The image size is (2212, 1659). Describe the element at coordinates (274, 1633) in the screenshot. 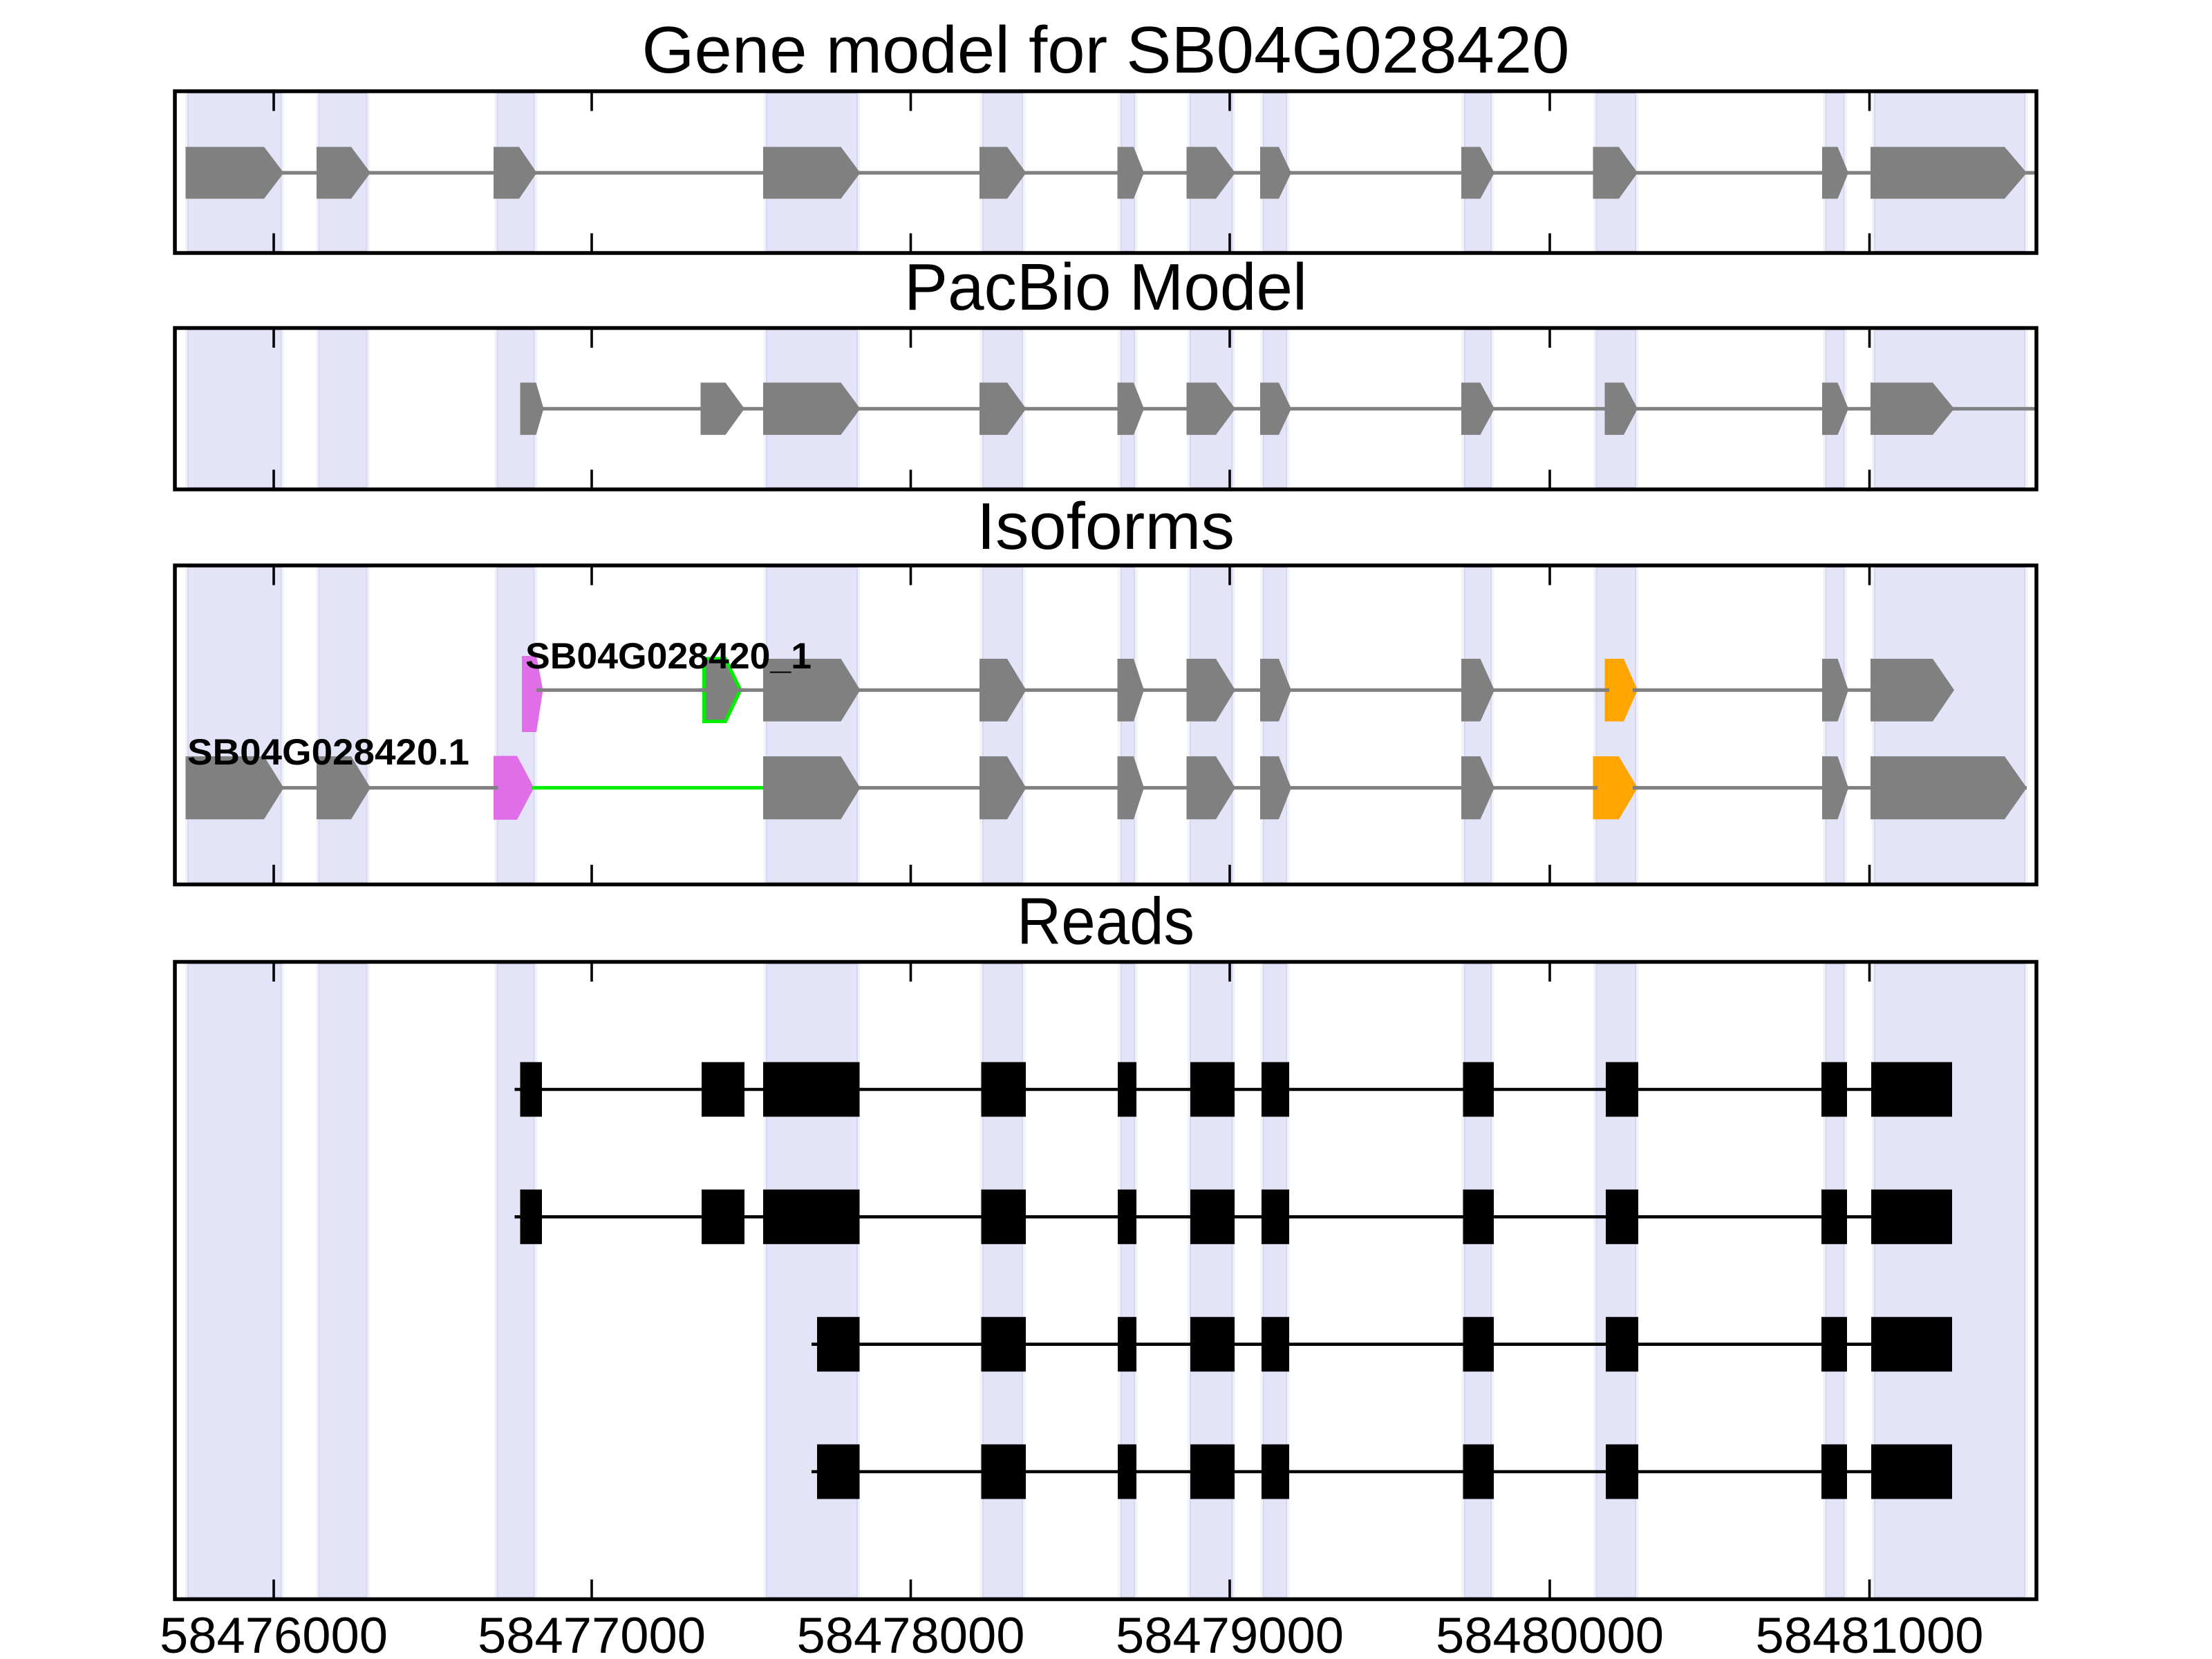

I see `svg-text: 58476000` at that location.